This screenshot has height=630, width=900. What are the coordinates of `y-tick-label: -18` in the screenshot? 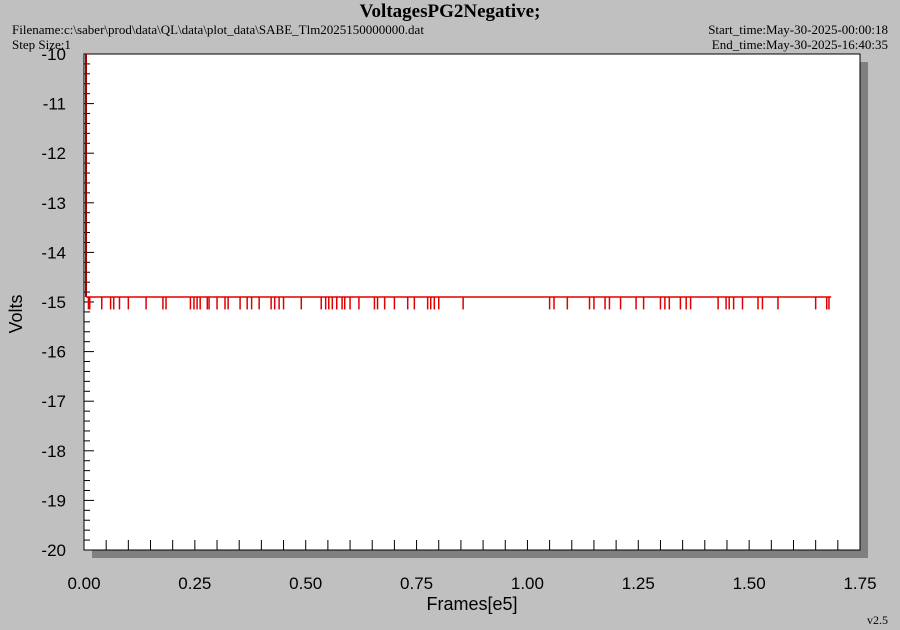 It's located at (53, 451).